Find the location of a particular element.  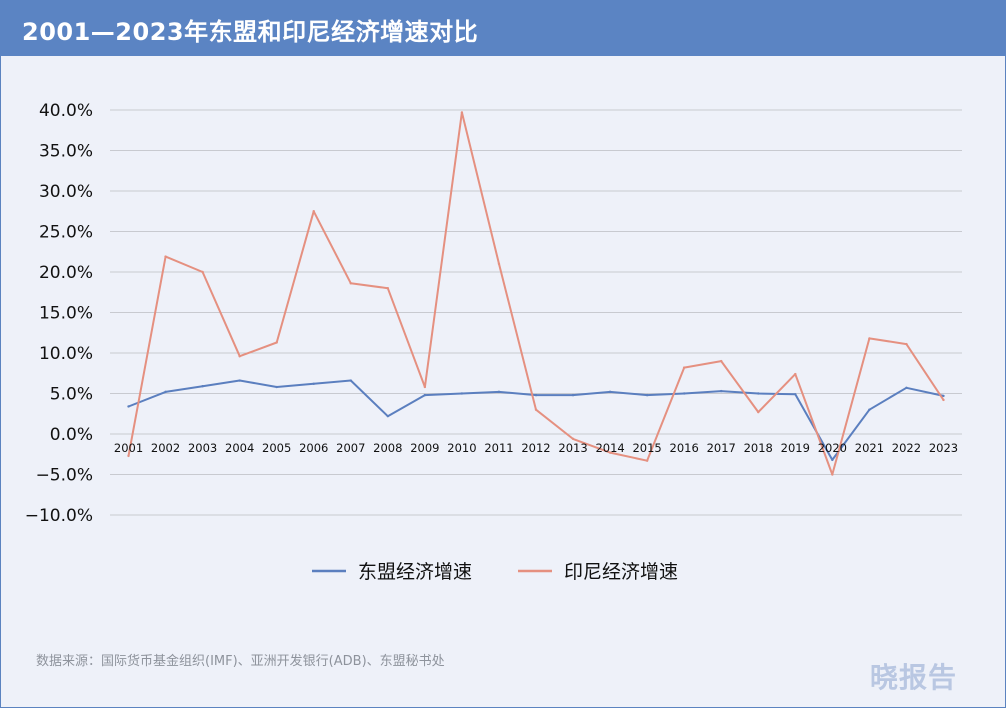

y-tick-label: −5.0% is located at coordinates (64, 476).